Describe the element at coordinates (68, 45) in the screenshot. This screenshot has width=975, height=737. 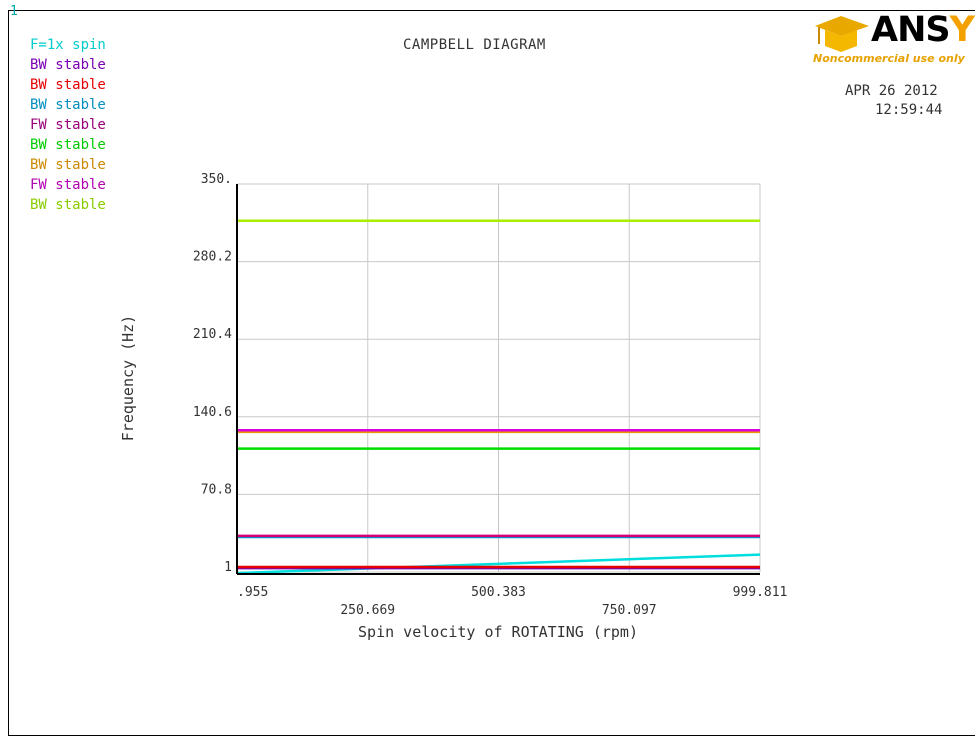
I see `legend-entry: F=1x spin` at that location.